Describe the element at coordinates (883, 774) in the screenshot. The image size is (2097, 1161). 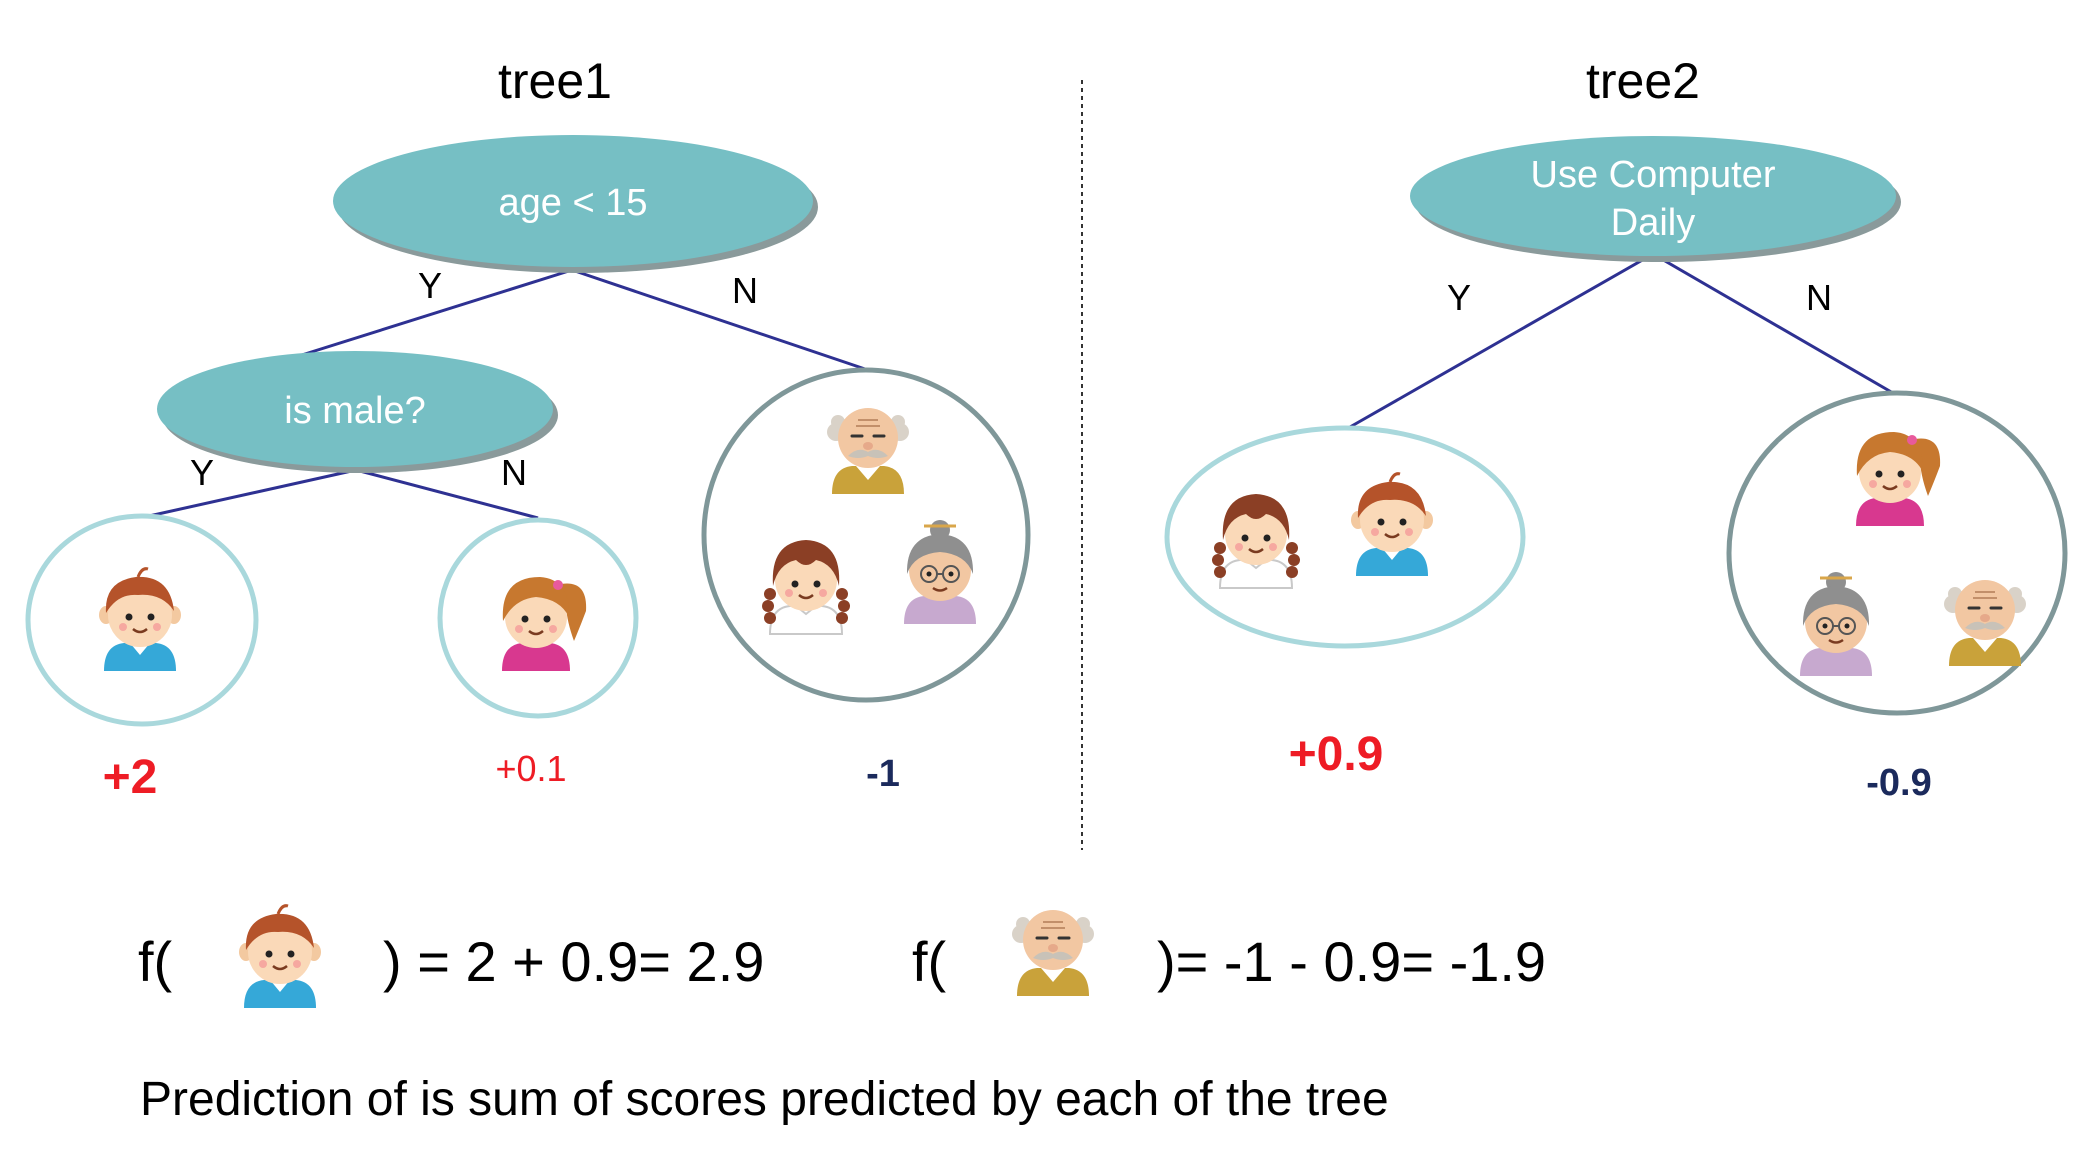
I see `tree1-score-elders: -1` at that location.